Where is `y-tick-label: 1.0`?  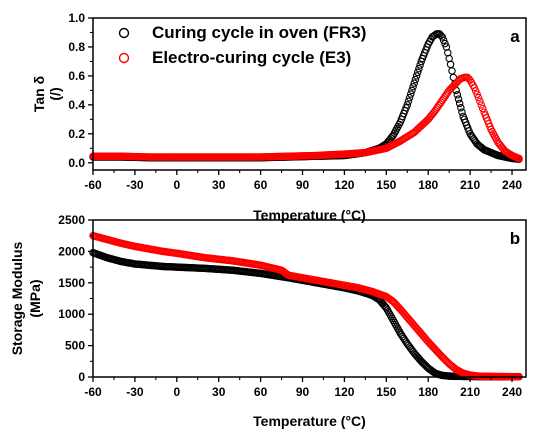
y-tick-label: 1.0 is located at coordinates (76, 18).